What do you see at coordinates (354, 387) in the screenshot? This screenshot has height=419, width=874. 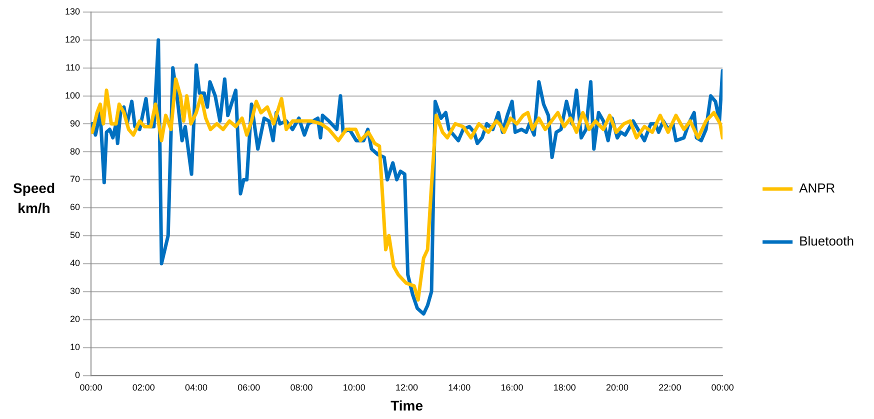 I see `x-tick-label: 10:00` at bounding box center [354, 387].